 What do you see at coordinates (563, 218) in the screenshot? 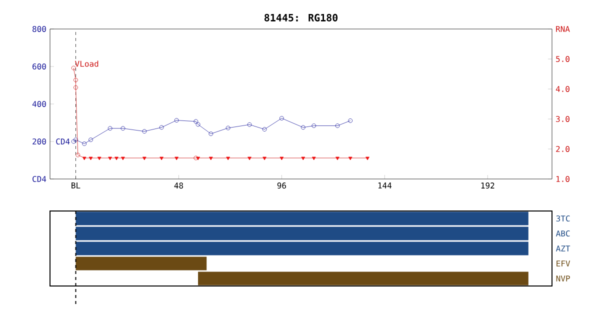
I see `y-tick-label: 3TC` at bounding box center [563, 218].